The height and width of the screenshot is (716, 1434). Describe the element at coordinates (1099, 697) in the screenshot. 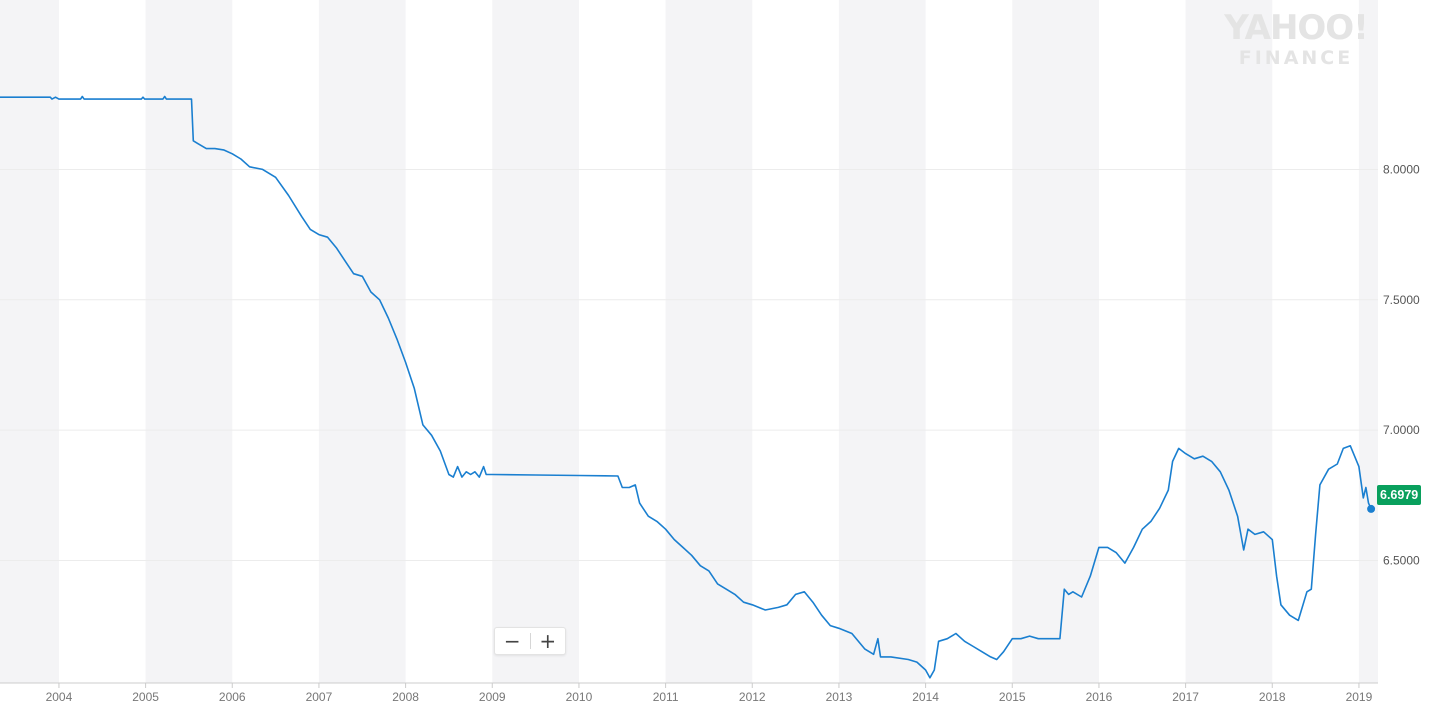

I see `x-tick-label: 2016` at that location.